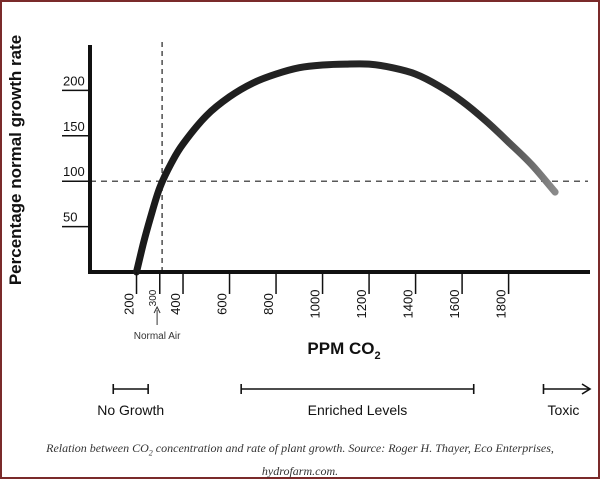  What do you see at coordinates (74, 80) in the screenshot?
I see `y-tick-label: 200` at bounding box center [74, 80].